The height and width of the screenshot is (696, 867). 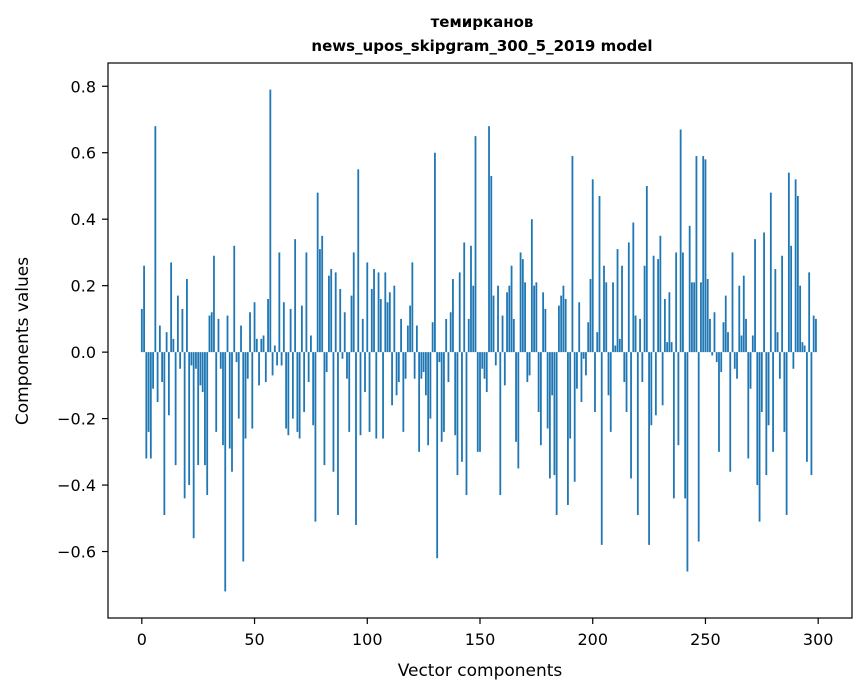 I want to click on y-axis-label: Components values, so click(x=23, y=341).